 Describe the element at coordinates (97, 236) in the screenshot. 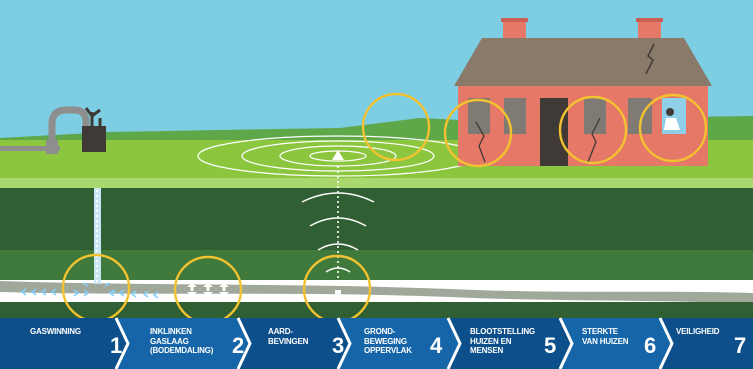

I see `well-shaft` at that location.